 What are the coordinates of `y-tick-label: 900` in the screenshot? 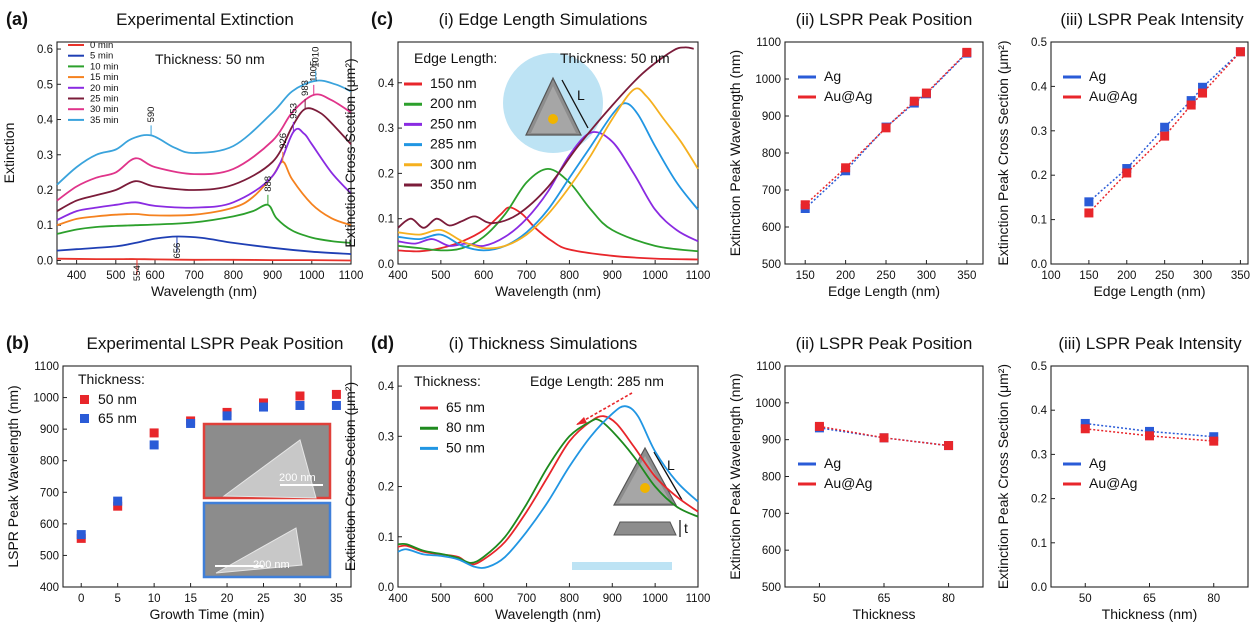 It's located at (49, 430).